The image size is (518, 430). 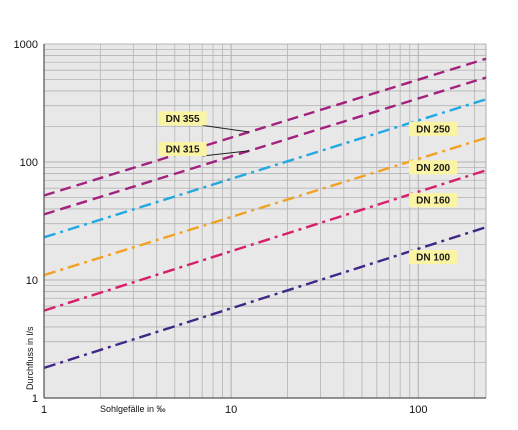 I want to click on y-tick-label: 10, so click(x=32, y=281).